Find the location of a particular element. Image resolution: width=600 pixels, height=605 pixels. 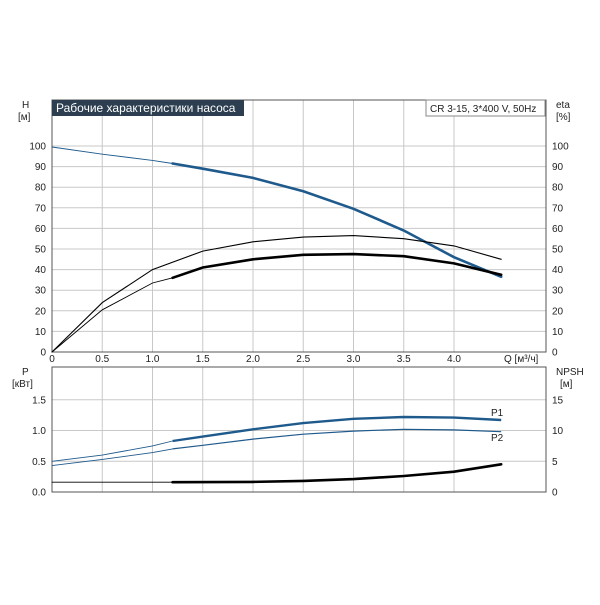

pump-info: CR 3-15, 3*400 V, 50Hz is located at coordinates (483, 109).